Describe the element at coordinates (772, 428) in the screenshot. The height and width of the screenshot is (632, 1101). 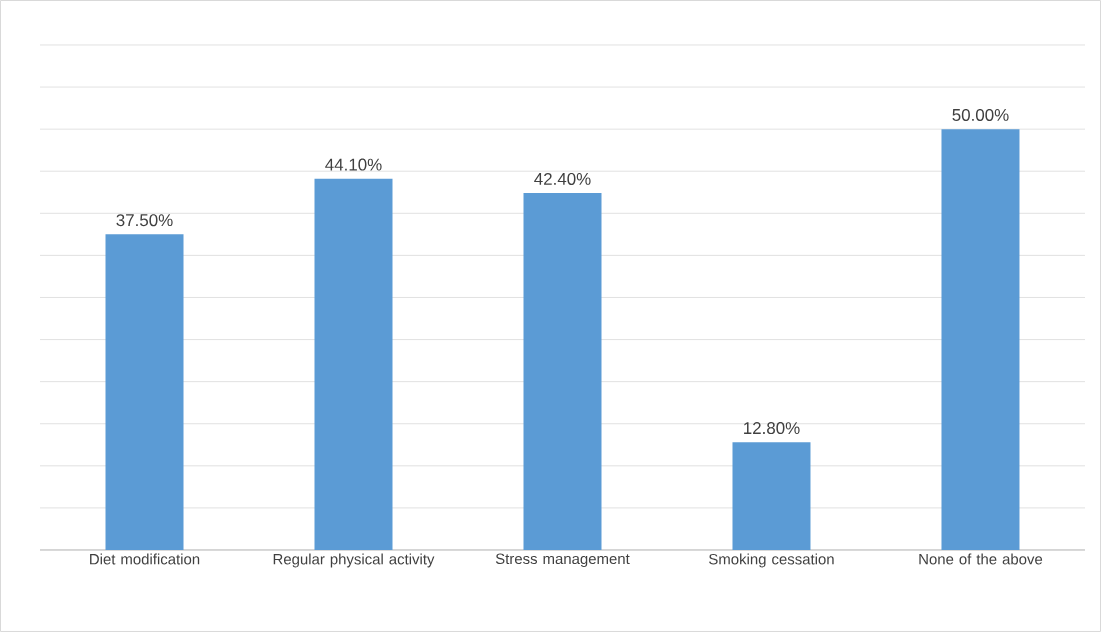
I see `data-label: 12.80%` at that location.